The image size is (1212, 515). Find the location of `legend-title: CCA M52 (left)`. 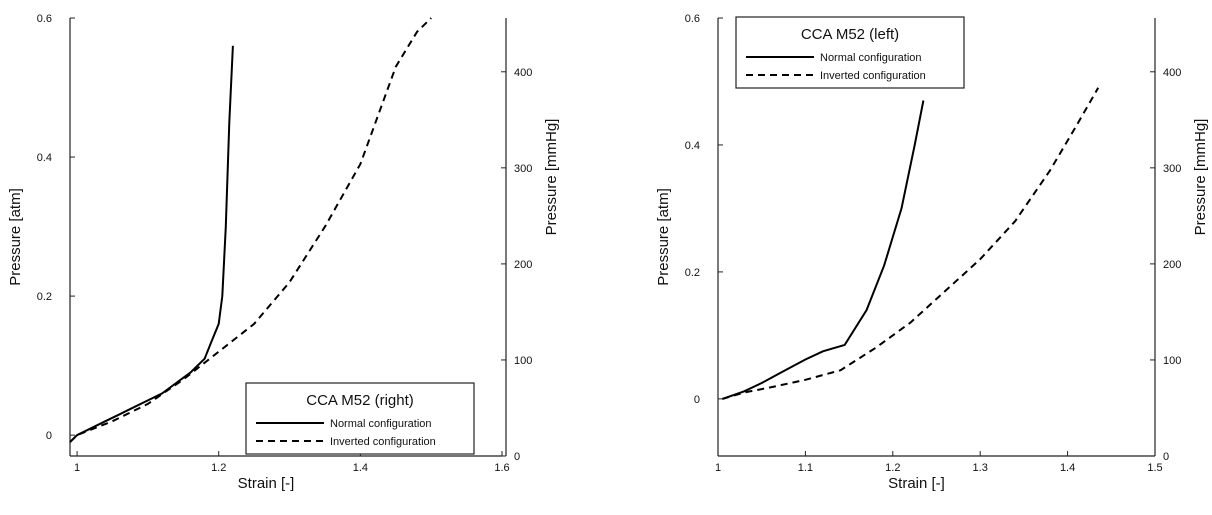

legend-title: CCA M52 (left) is located at coordinates (850, 34).